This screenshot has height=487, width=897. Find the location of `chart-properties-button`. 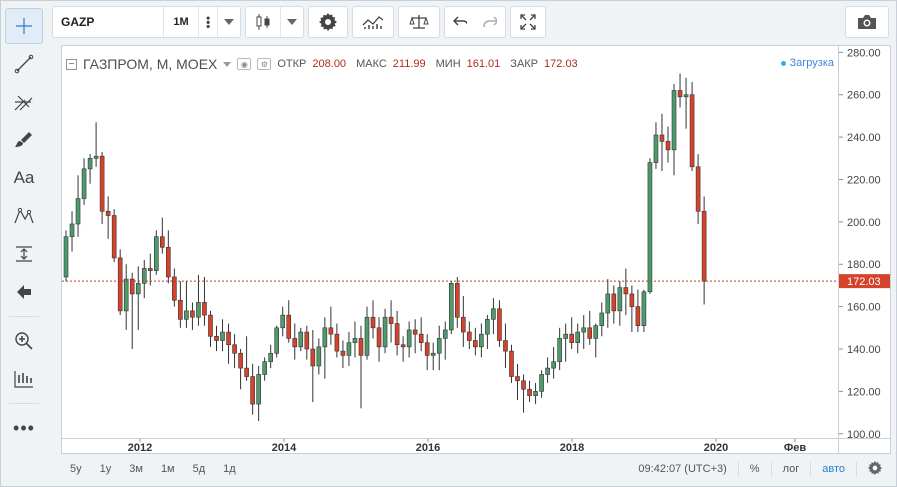

chart-properties-button is located at coordinates (875, 469).